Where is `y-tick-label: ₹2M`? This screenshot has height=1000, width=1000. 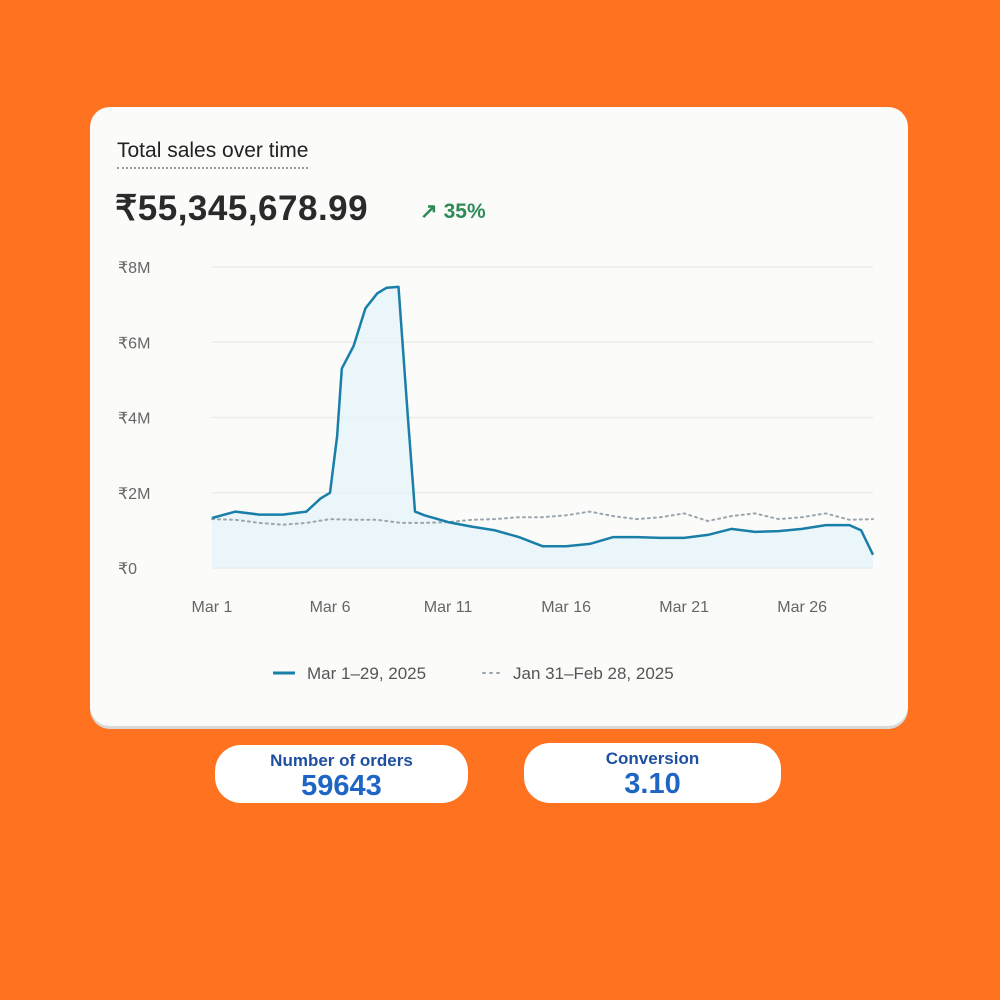 y-tick-label: ₹2M is located at coordinates (134, 494).